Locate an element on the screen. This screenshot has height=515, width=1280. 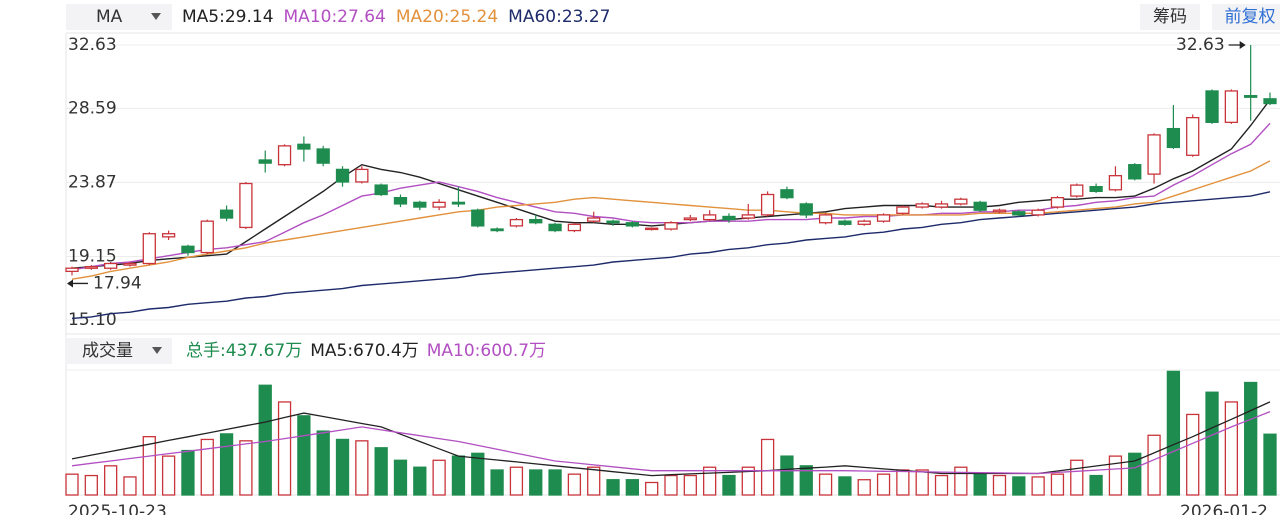
chip-button is located at coordinates (1170, 17).